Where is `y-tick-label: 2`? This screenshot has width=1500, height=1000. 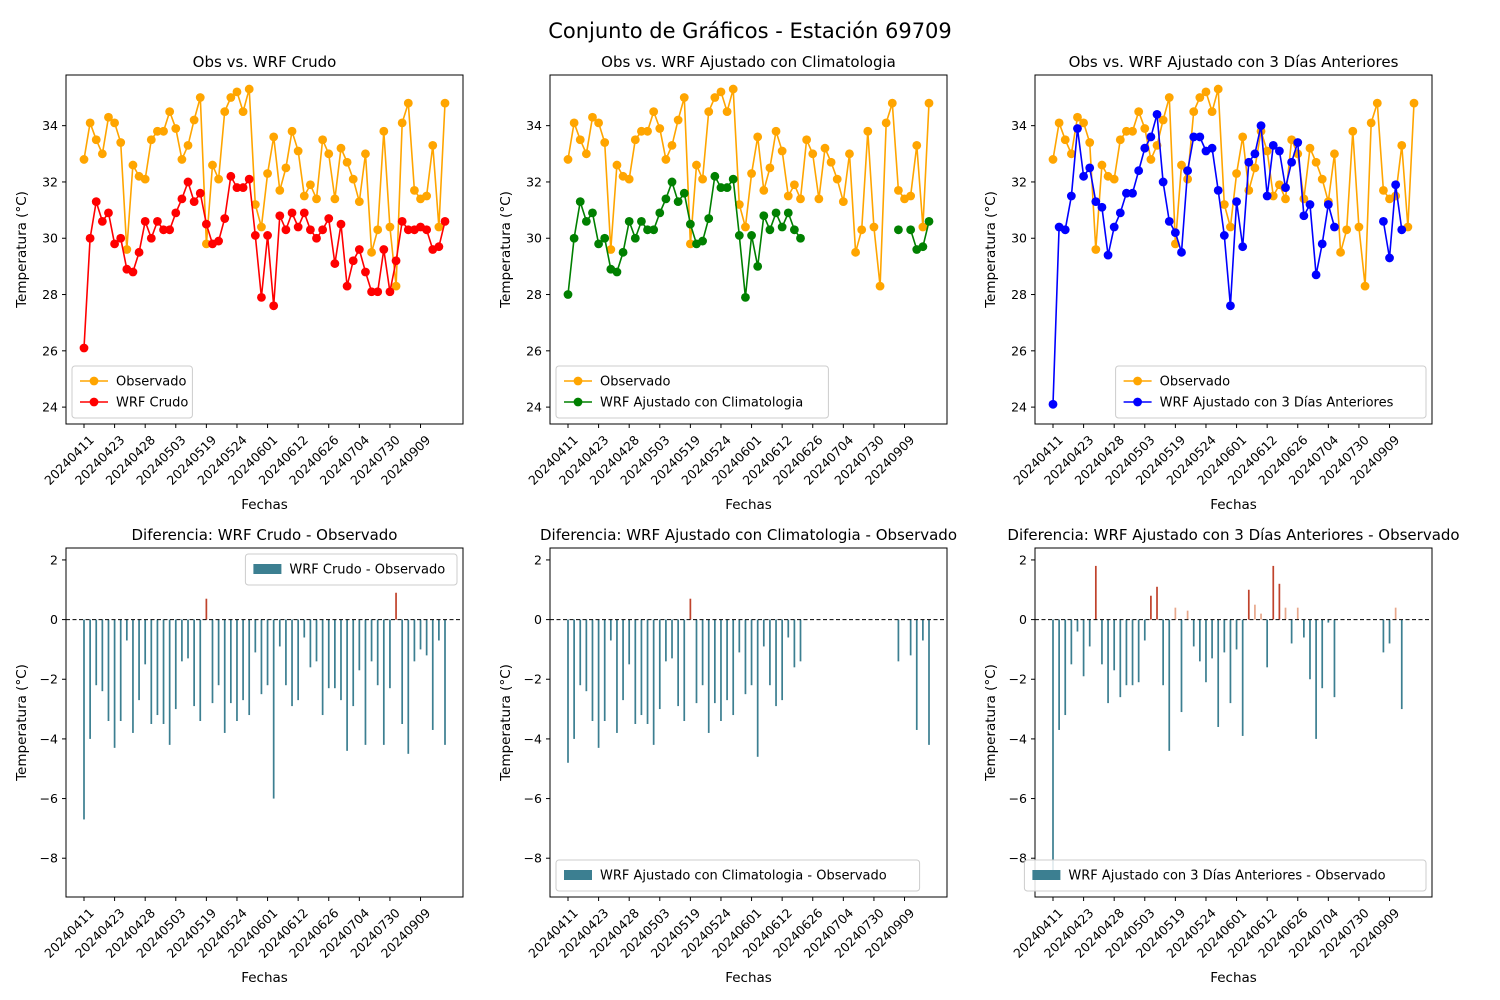 y-tick-label: 2 is located at coordinates (54, 559).